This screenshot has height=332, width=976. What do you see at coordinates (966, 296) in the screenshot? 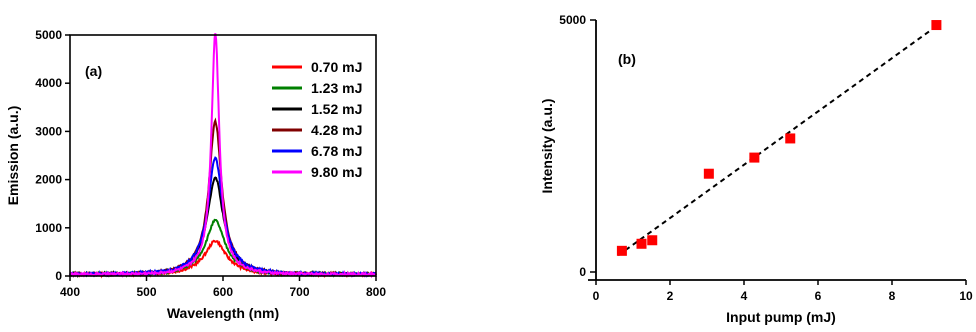
I see `intensity-x-tick-label: 10` at bounding box center [966, 296].